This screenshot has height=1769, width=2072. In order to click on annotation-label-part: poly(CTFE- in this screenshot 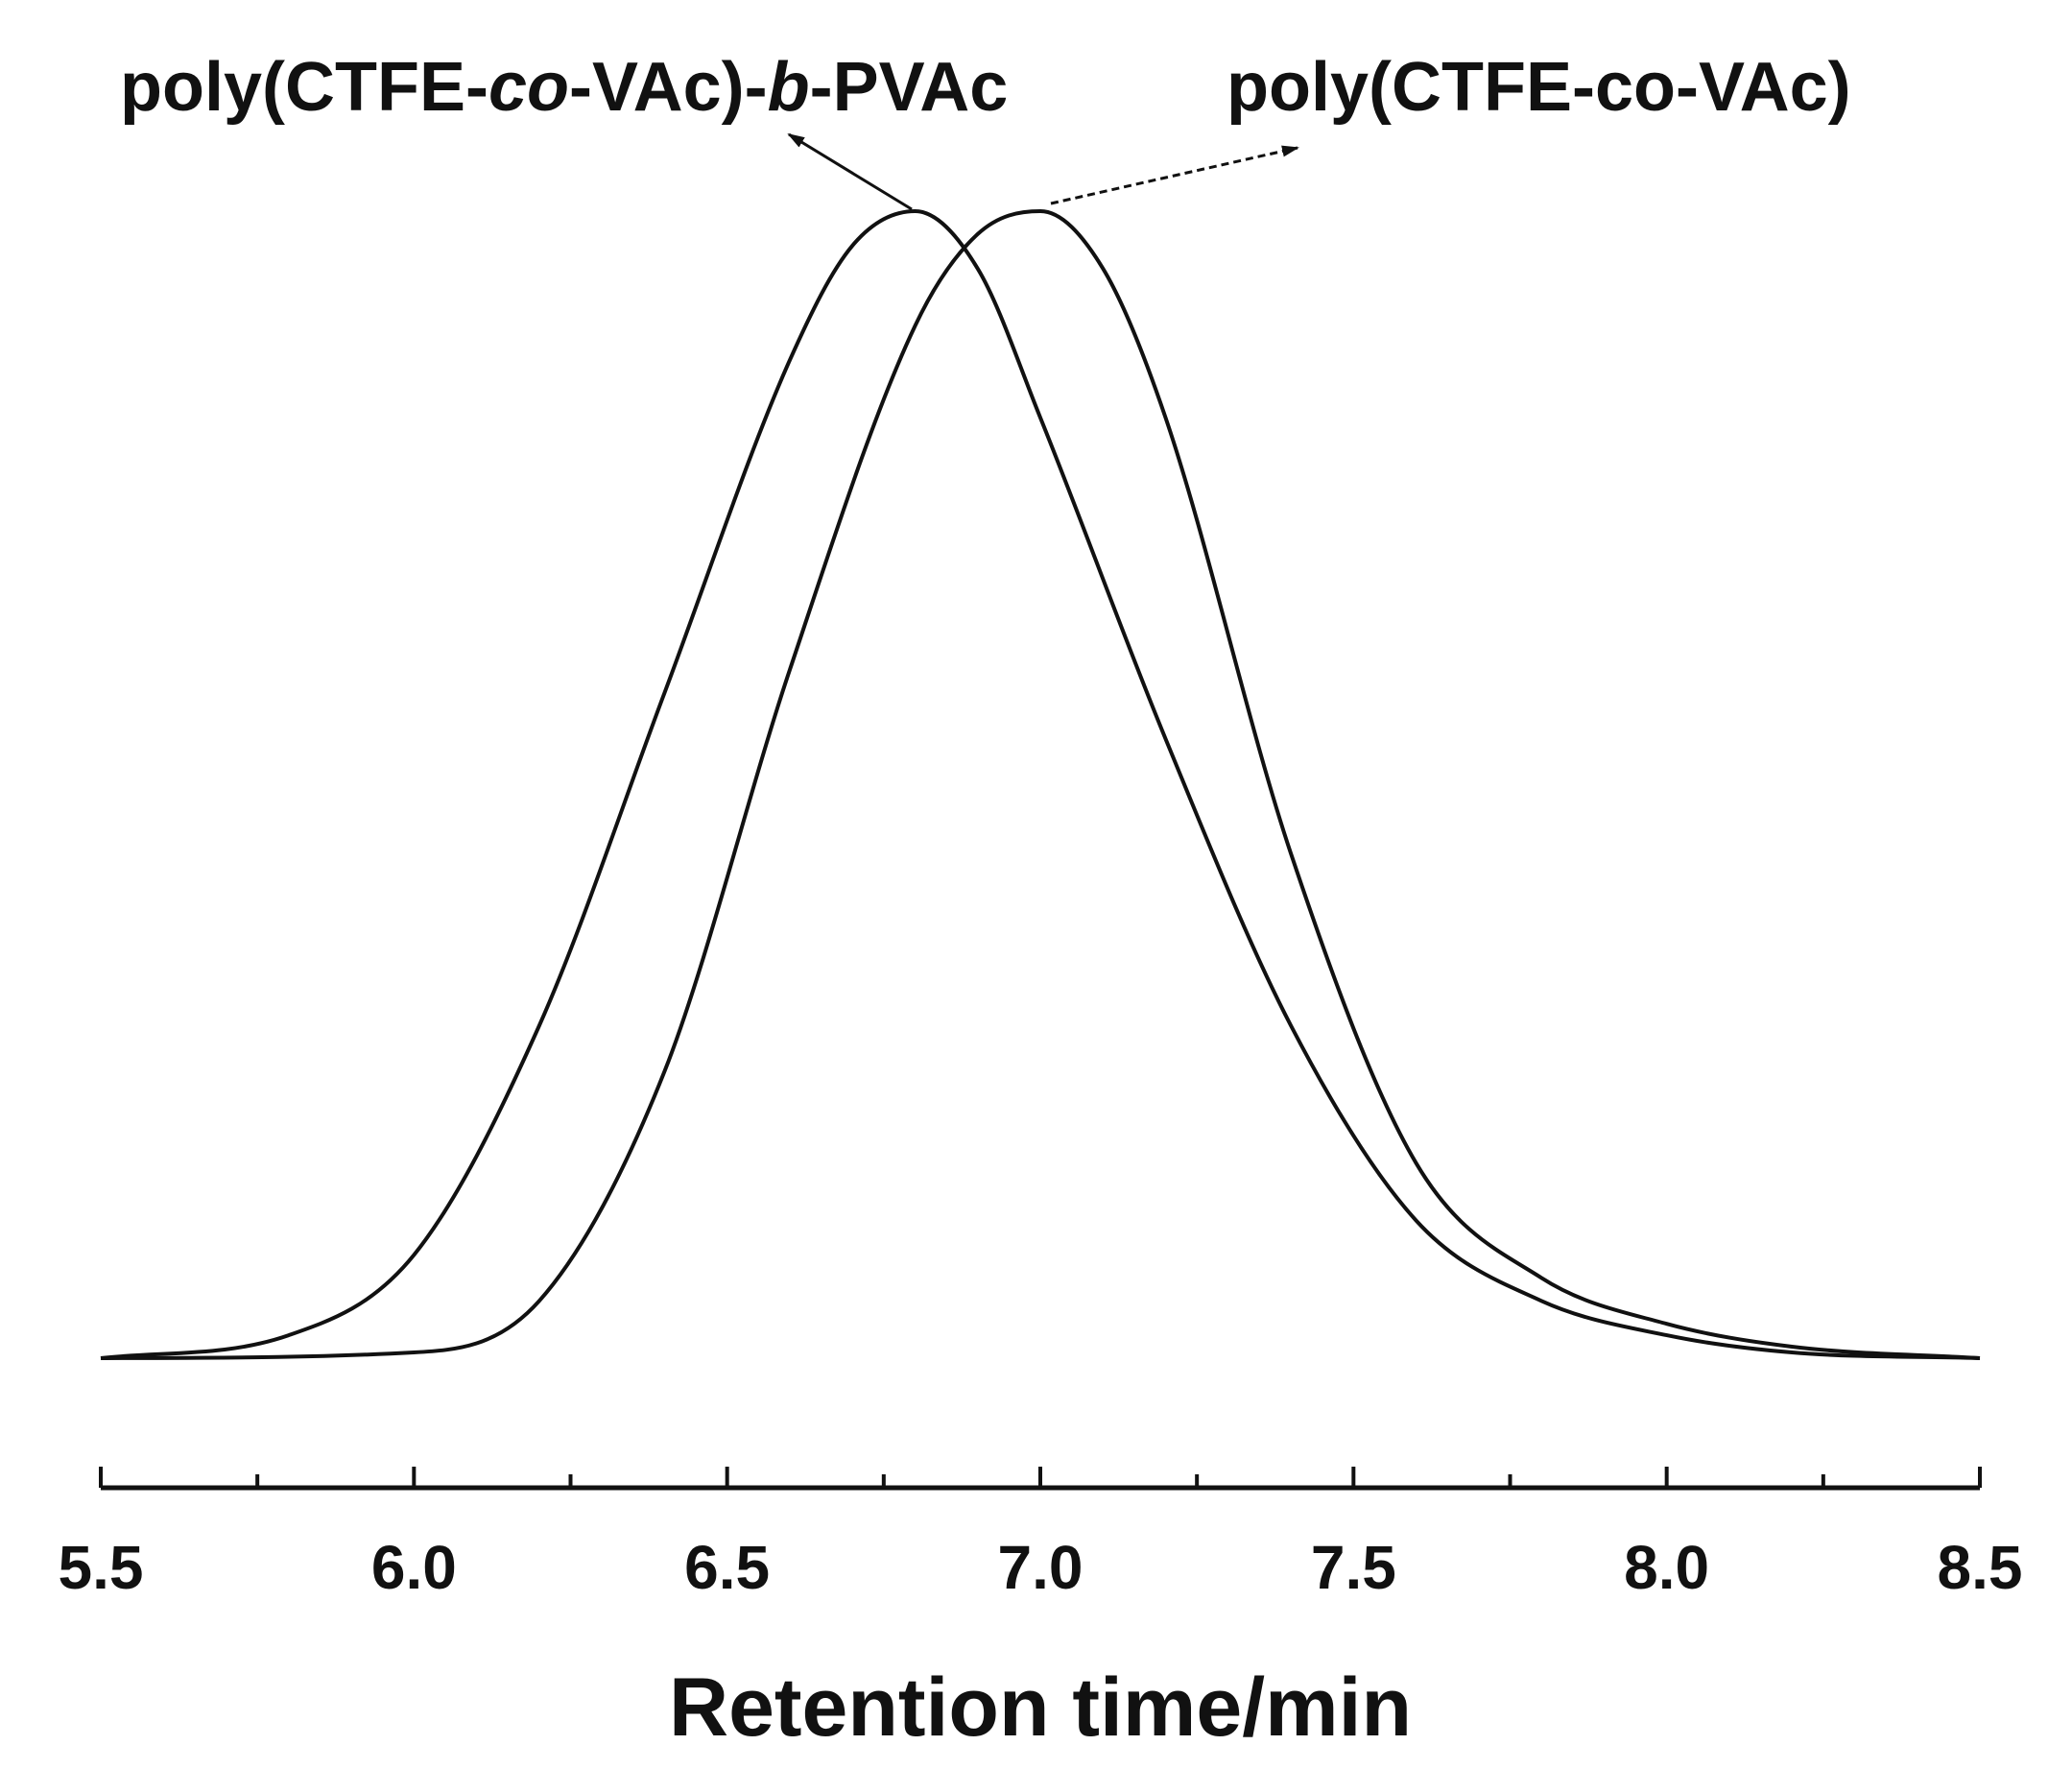, I will do `click(304, 87)`.